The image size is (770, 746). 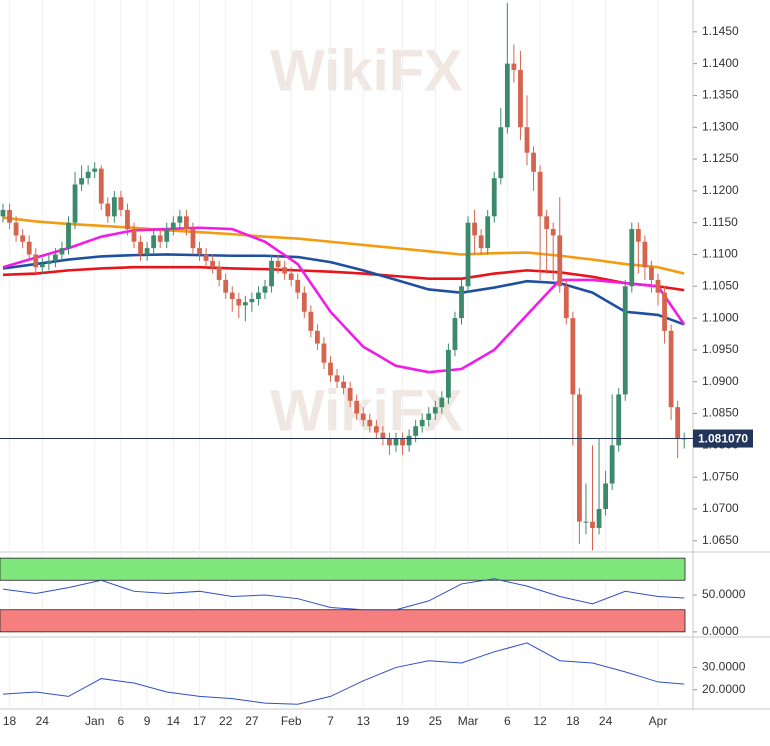 What do you see at coordinates (436, 721) in the screenshot?
I see `x-tick-label: 25` at bounding box center [436, 721].